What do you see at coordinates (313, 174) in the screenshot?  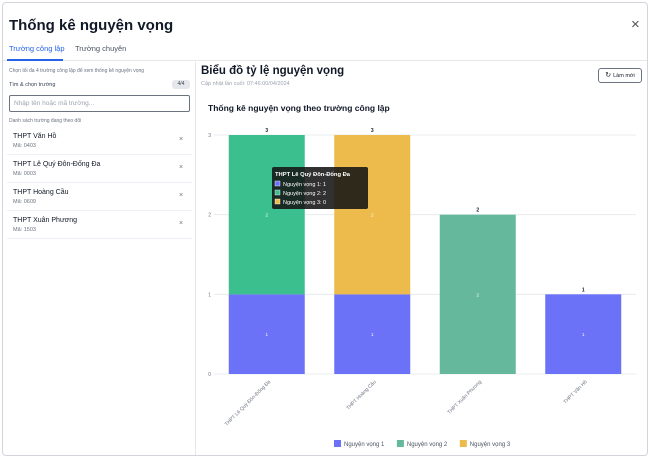 I see `tooltip-title: THPT Lê Quý Đôn-Đống Đa` at bounding box center [313, 174].